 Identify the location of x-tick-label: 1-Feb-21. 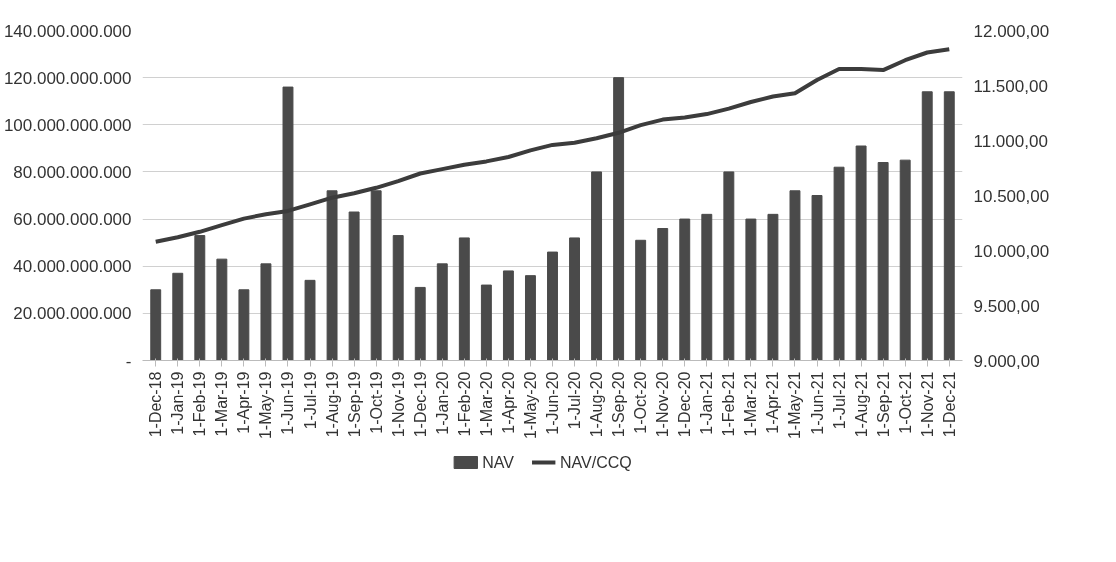
(729, 404).